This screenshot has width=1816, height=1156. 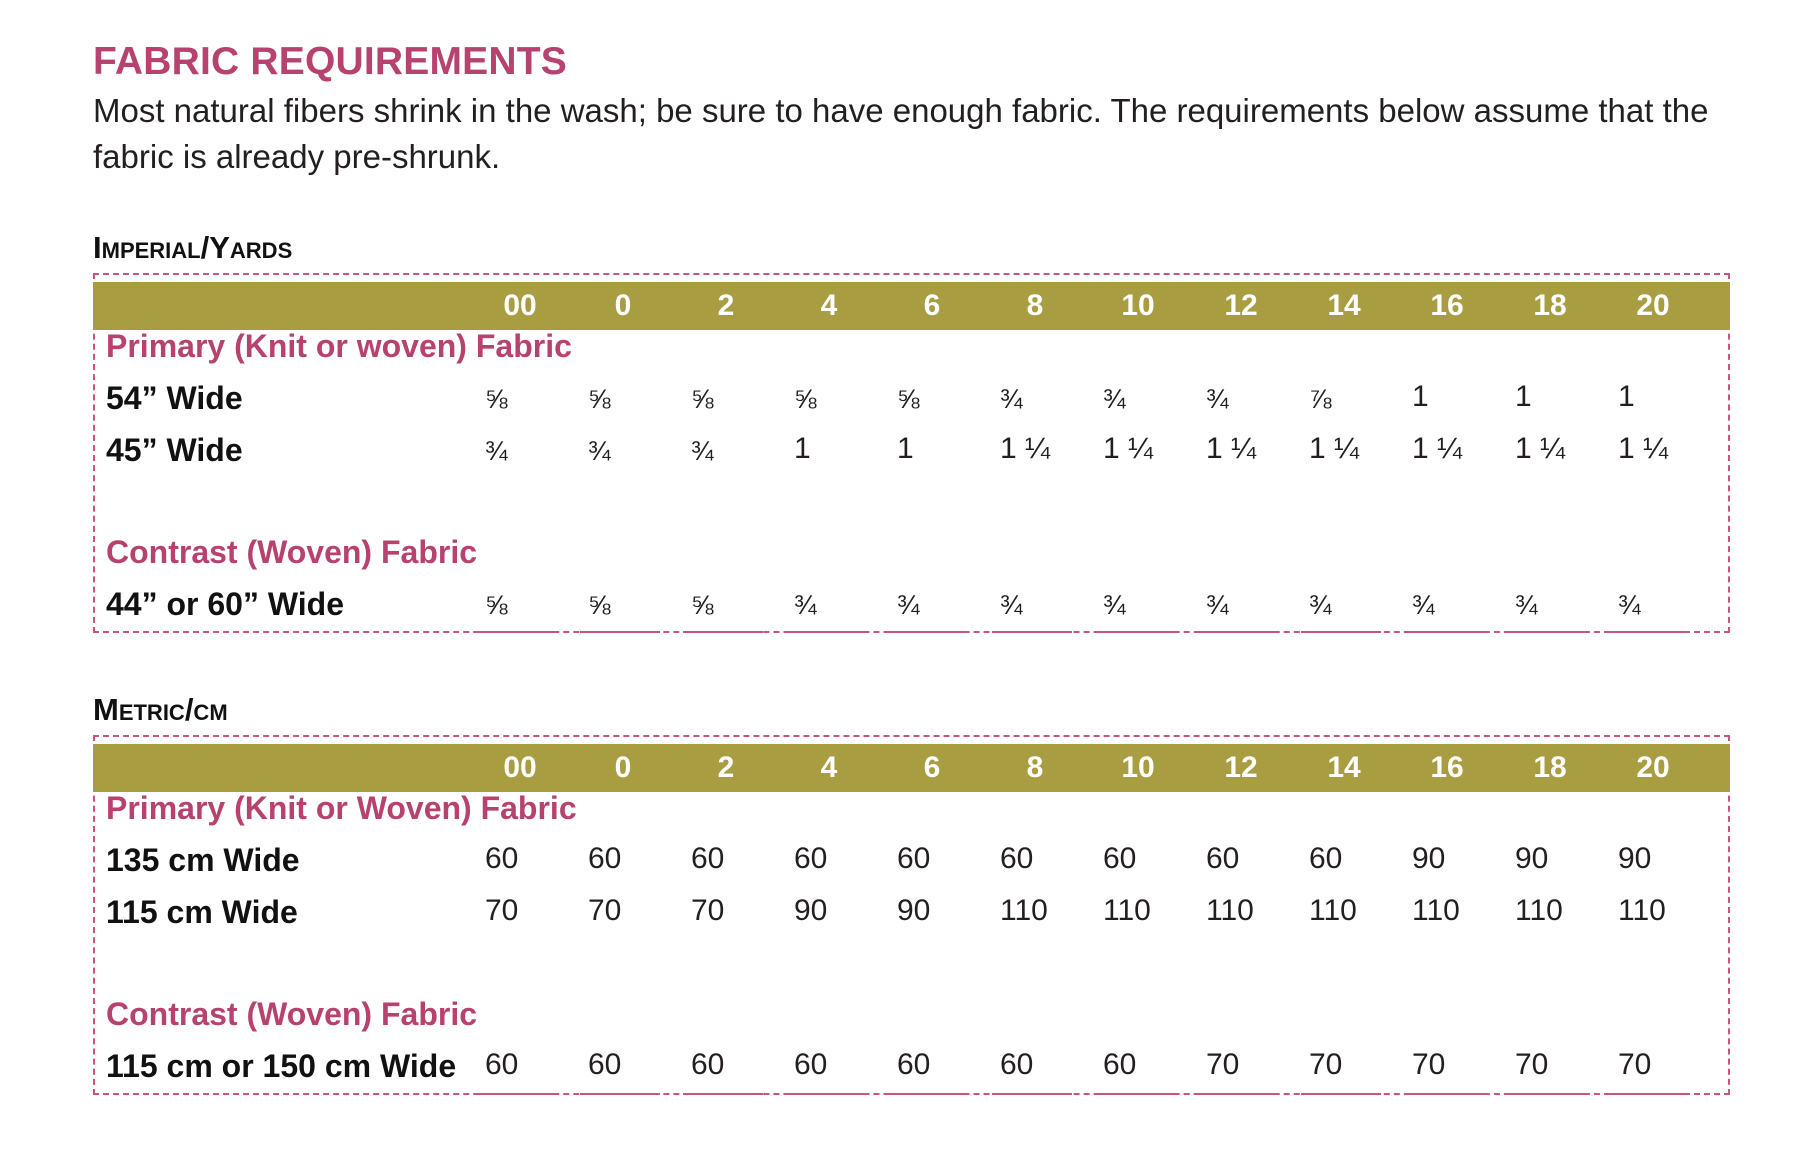 What do you see at coordinates (1035, 767) in the screenshot?
I see `metric-size-5: 8` at bounding box center [1035, 767].